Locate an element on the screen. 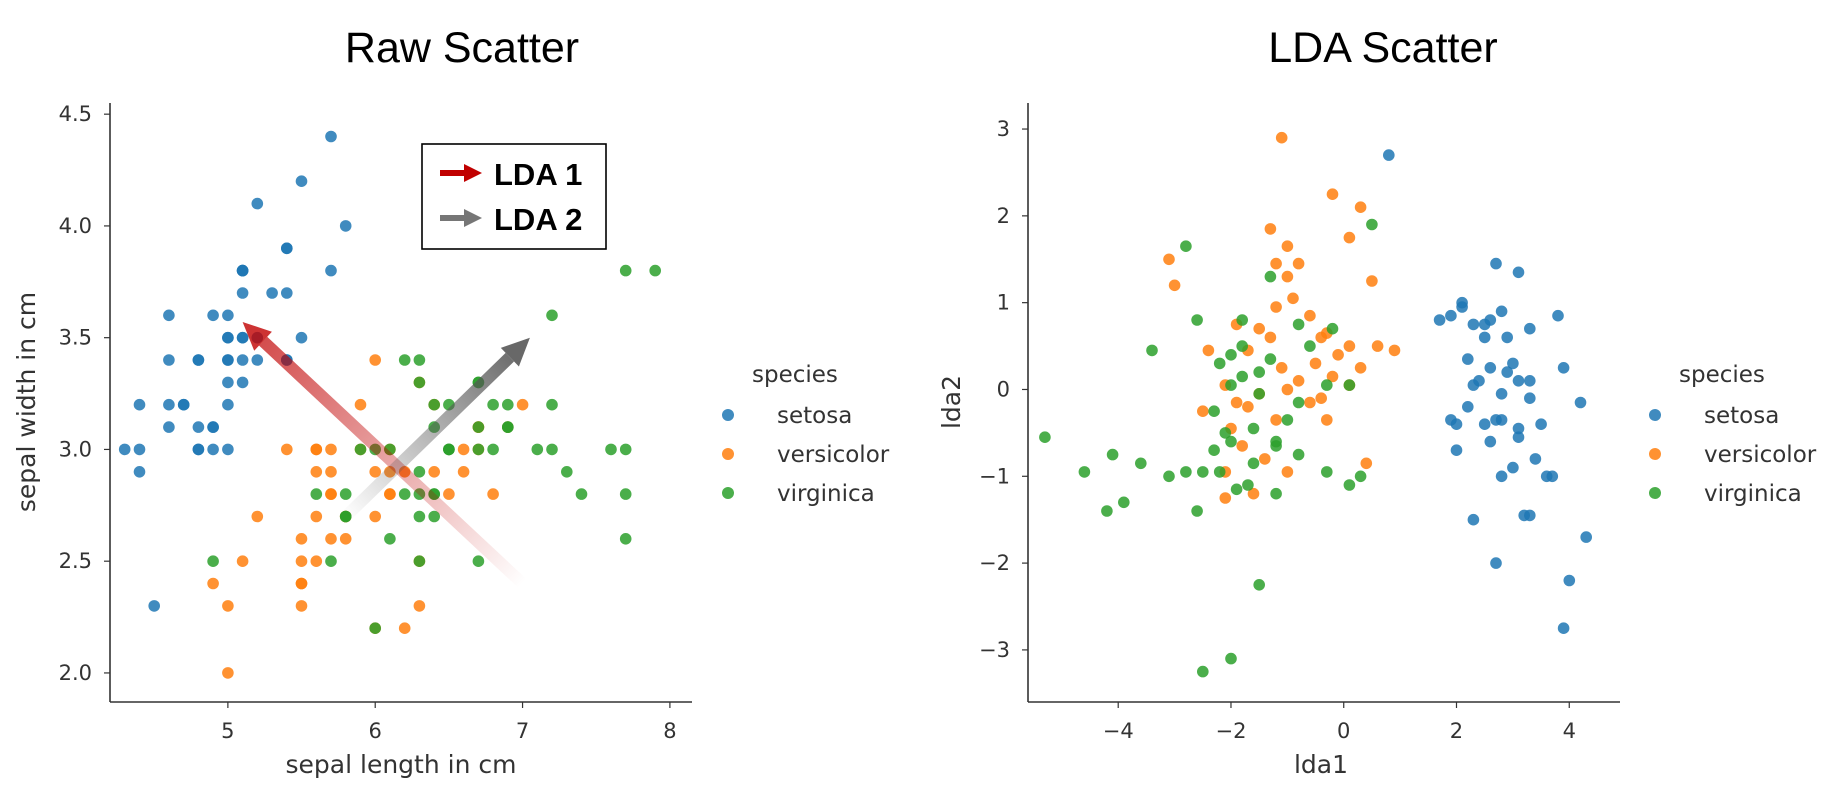 The image size is (1836, 792). raw-y-tick-label: 2.0 is located at coordinates (75, 673).